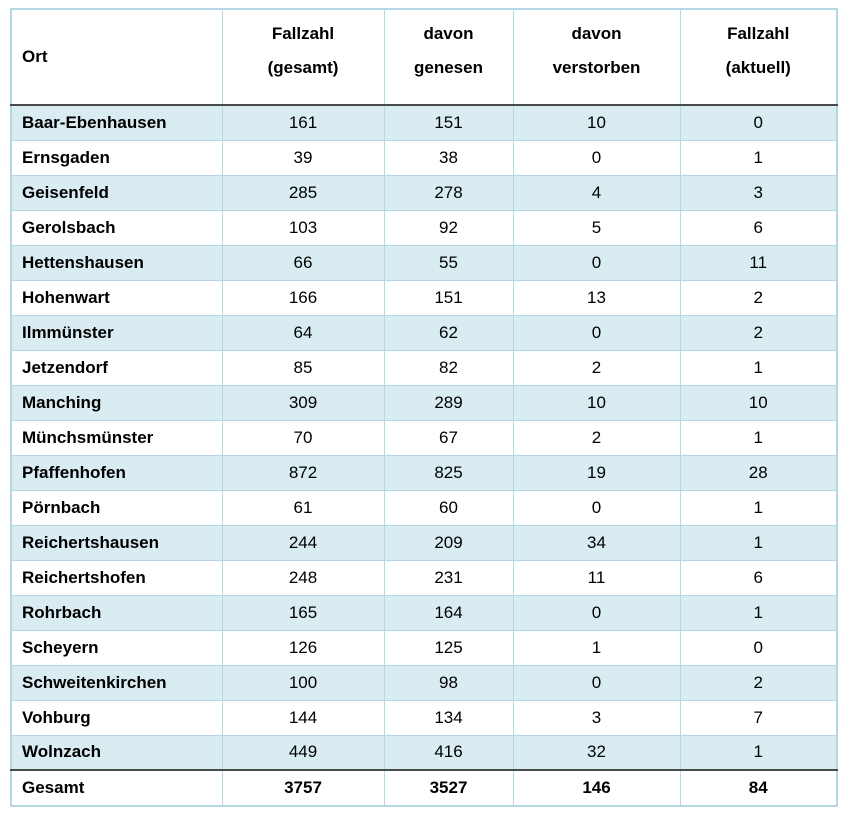 The height and width of the screenshot is (822, 841). What do you see at coordinates (116, 57) in the screenshot?
I see `column-header-ort: Ort` at bounding box center [116, 57].